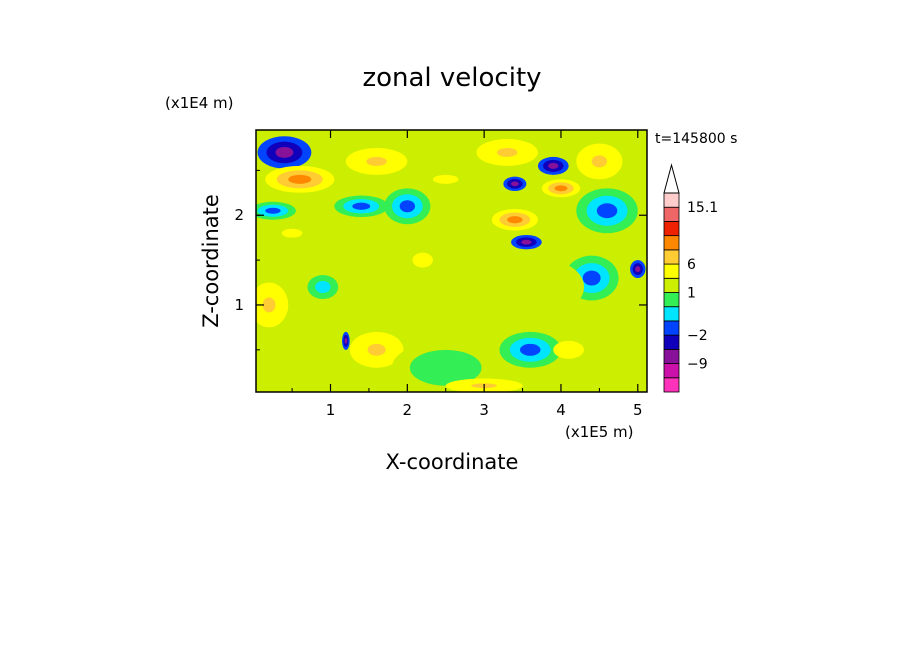 Image resolution: width=904 pixels, height=654 pixels. Describe the element at coordinates (452, 462) in the screenshot. I see `x-axis-label: X-coordinate` at that location.